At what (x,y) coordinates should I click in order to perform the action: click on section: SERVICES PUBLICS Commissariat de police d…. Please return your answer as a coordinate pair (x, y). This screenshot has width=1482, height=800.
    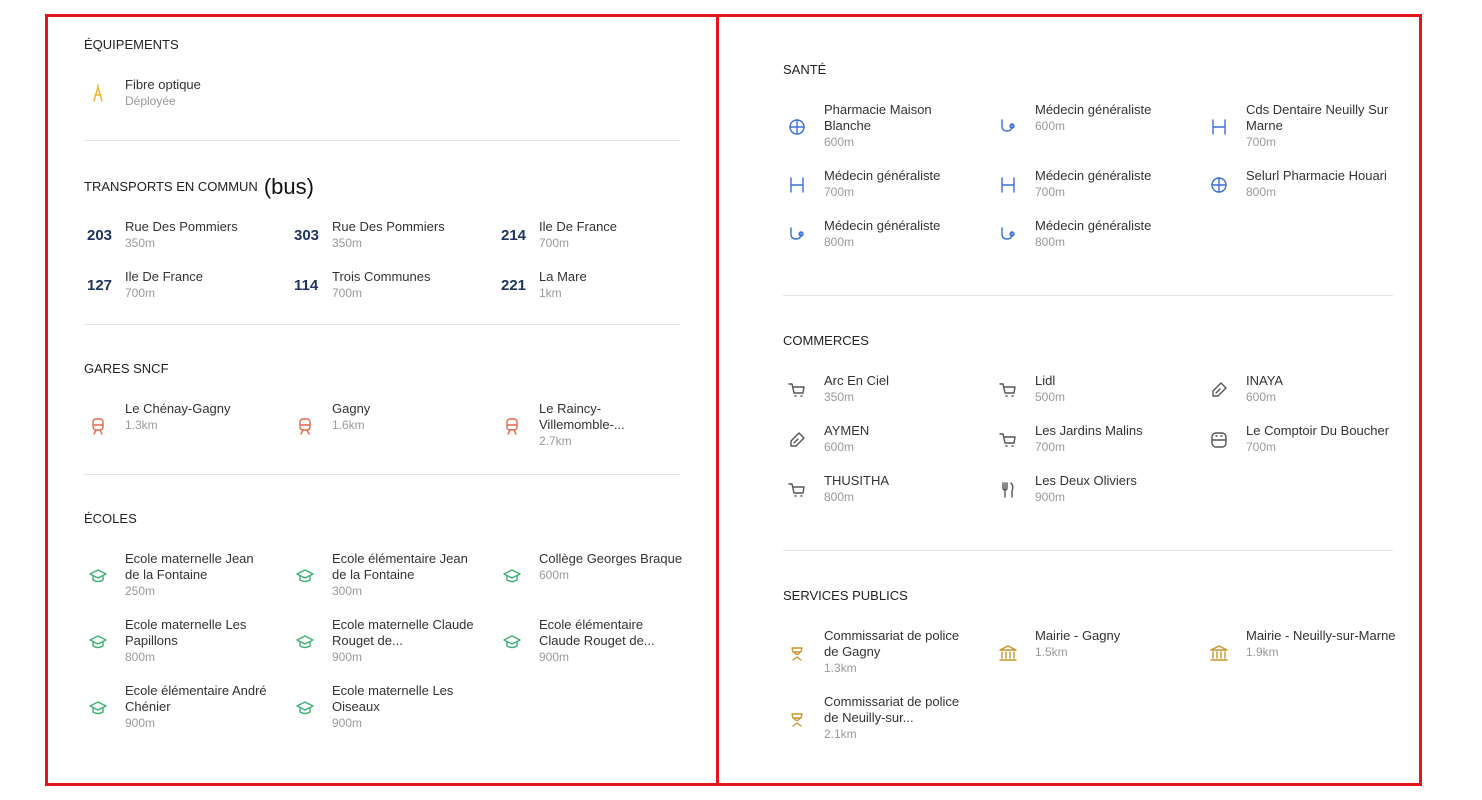
    Looking at the image, I should click on (1089, 665).